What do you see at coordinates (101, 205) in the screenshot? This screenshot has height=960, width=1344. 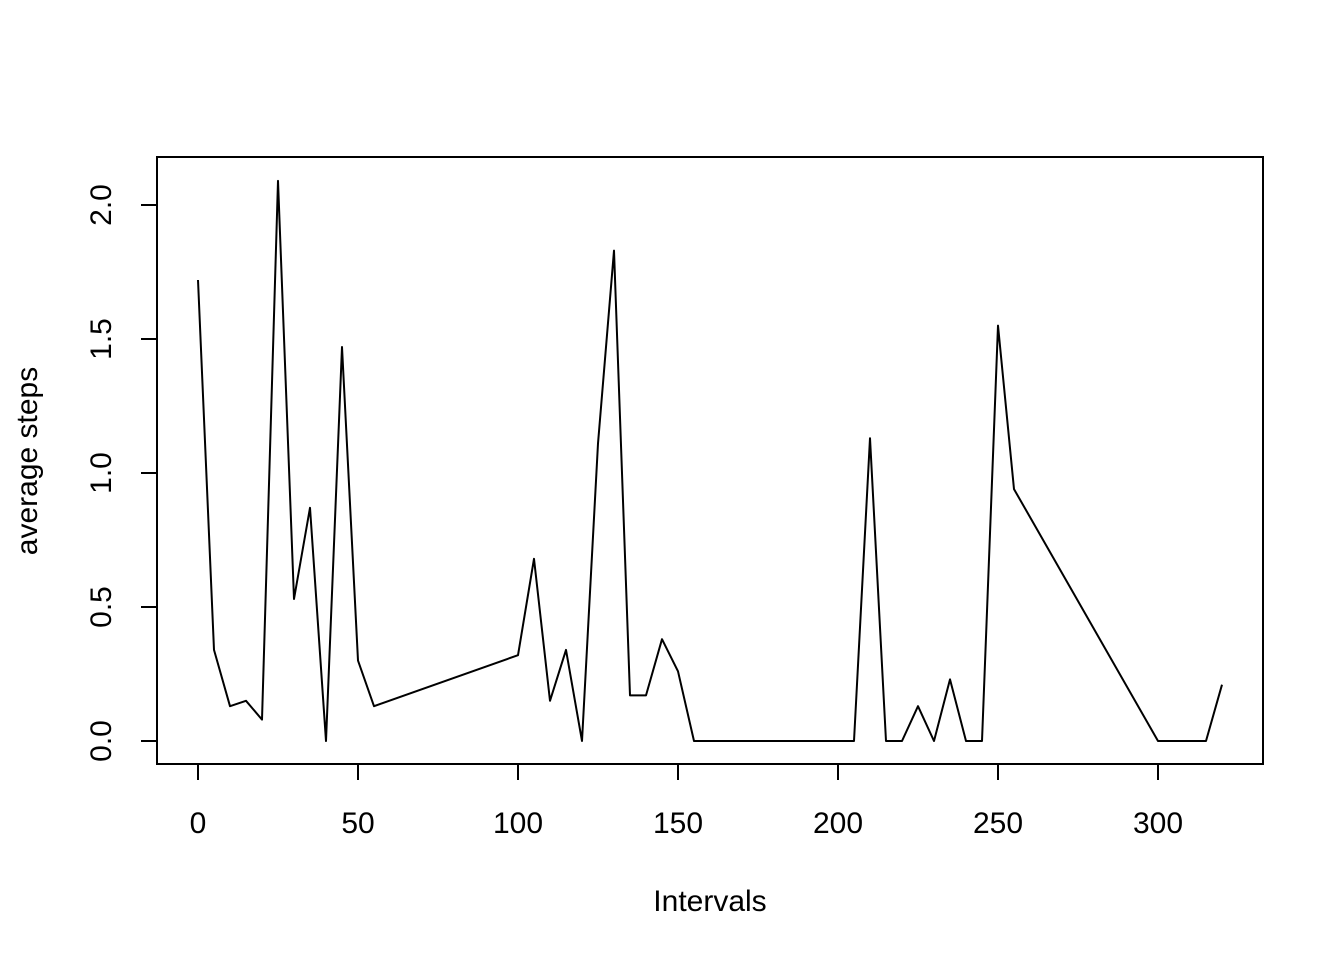 I see `y-tick-label: 2.0` at bounding box center [101, 205].